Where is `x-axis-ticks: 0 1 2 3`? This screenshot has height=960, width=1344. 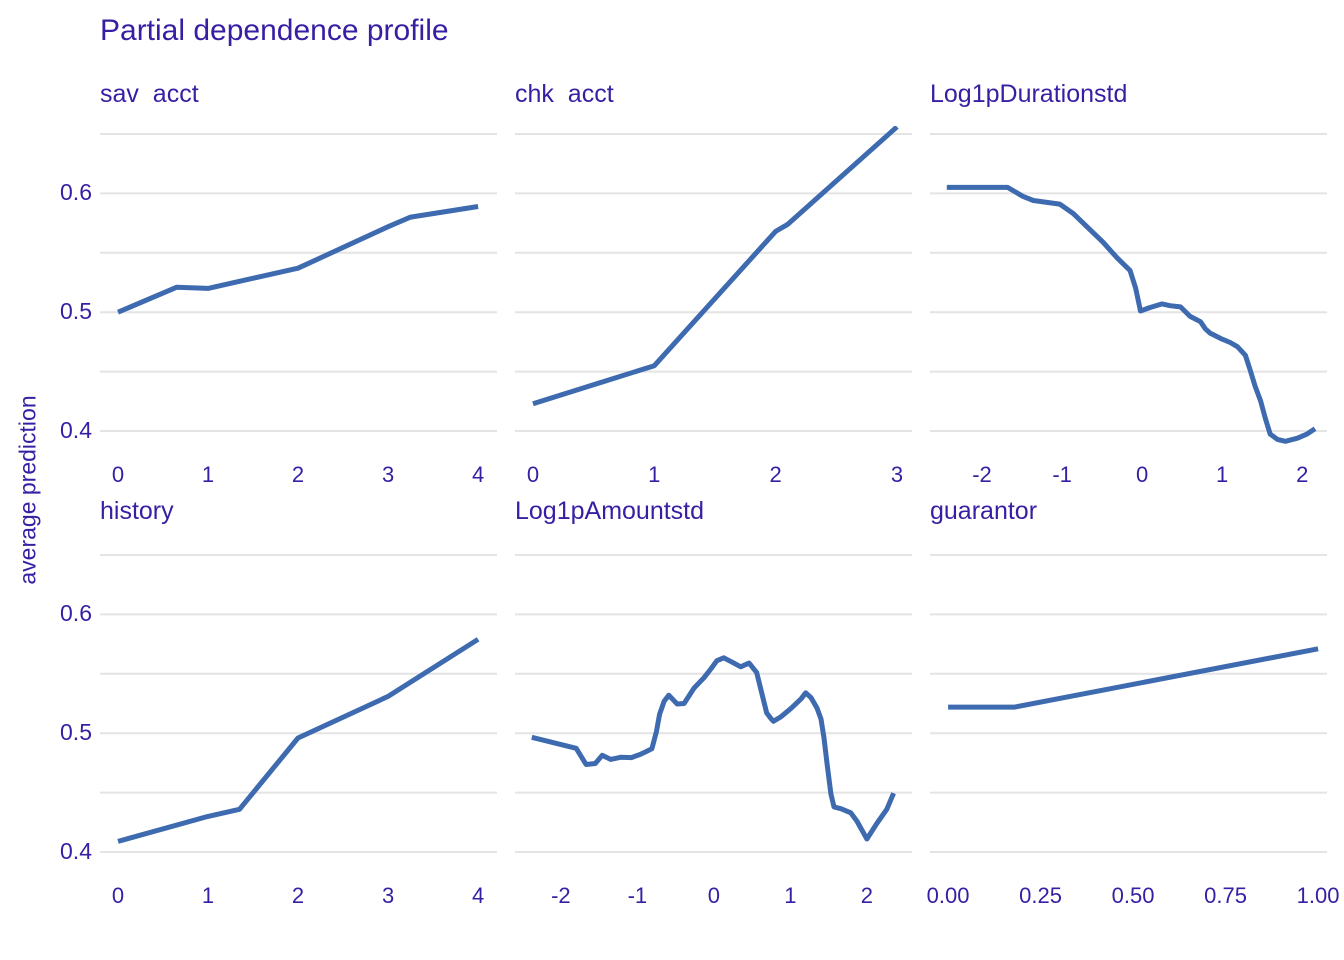
x-axis-ticks: 0 1 2 3 is located at coordinates (713, 475).